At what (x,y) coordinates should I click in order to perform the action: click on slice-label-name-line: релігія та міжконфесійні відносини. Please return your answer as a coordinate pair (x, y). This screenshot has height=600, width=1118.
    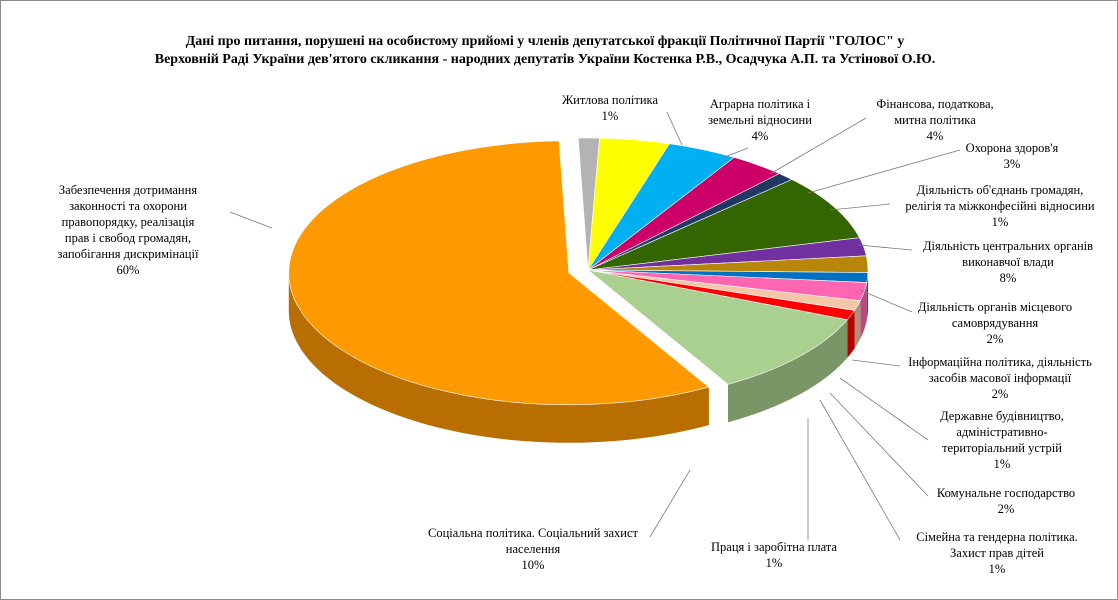
    Looking at the image, I should click on (1000, 206).